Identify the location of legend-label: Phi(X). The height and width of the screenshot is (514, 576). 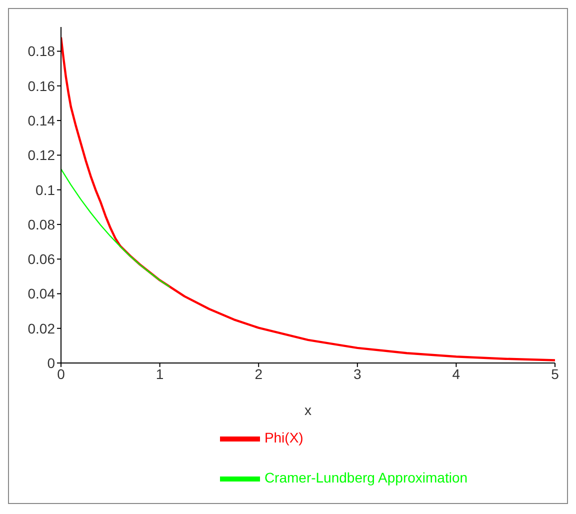
(284, 438).